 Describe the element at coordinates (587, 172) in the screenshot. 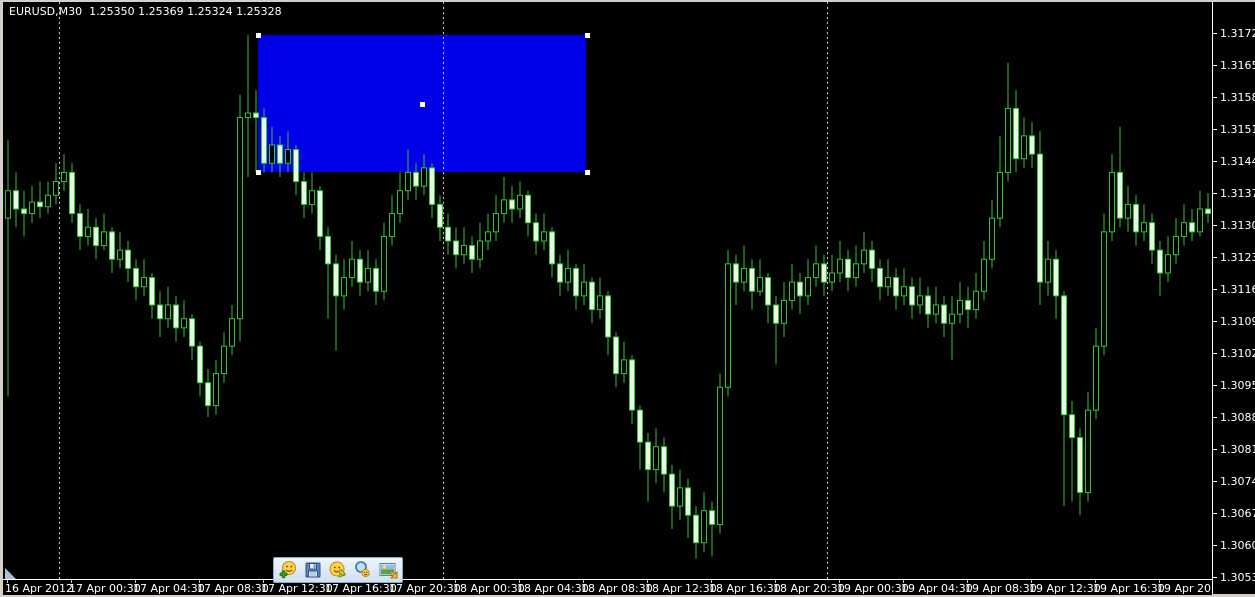

I see `rectangle-handle-bottom-right` at that location.